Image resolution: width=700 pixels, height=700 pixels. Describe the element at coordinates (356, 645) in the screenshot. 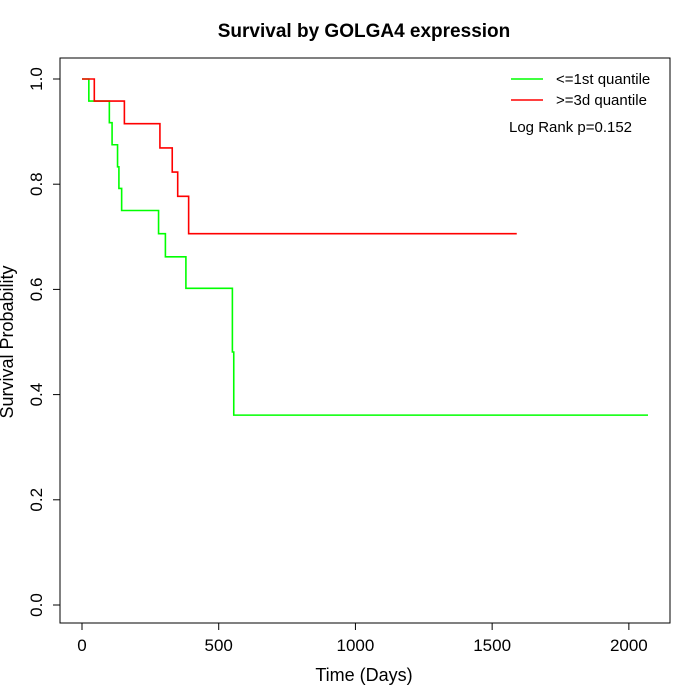

I see `x-tick-label: 1000` at that location.